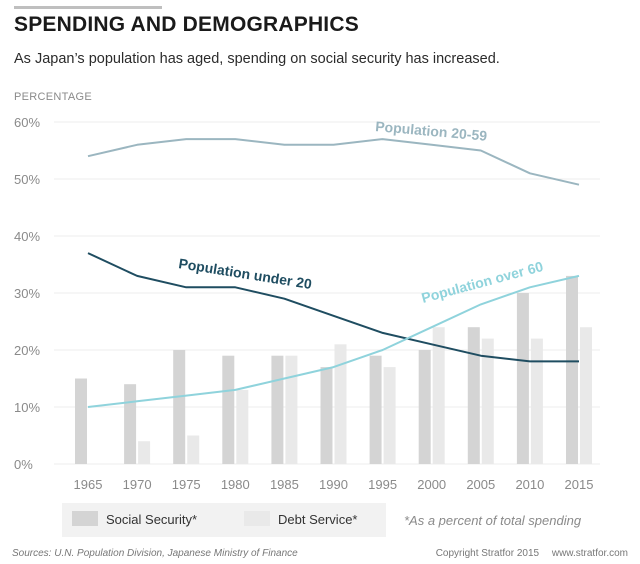  What do you see at coordinates (27, 350) in the screenshot?
I see `y-tick-label: 20%` at bounding box center [27, 350].